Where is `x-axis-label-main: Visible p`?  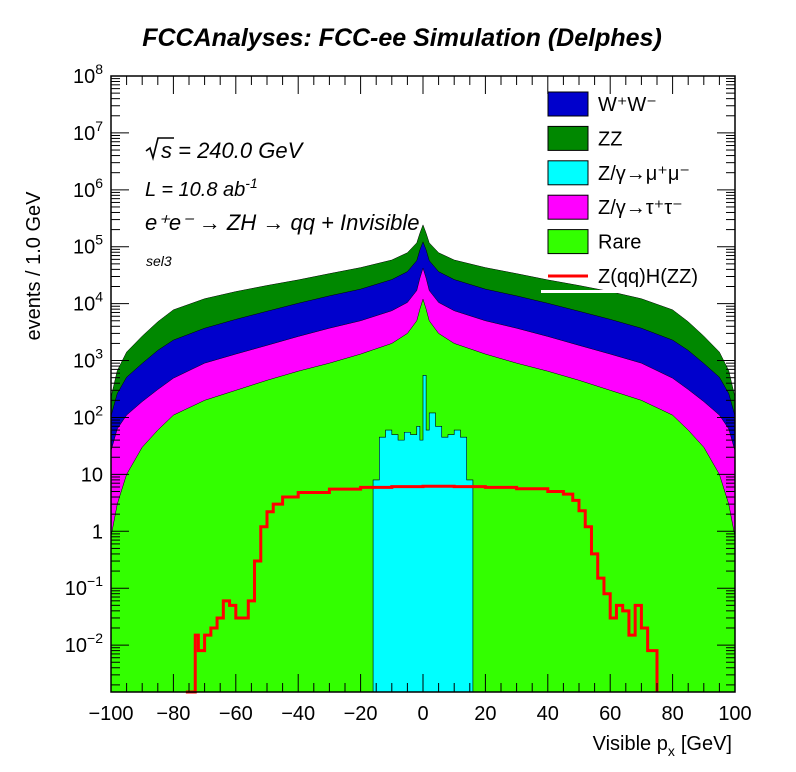
x-axis-label-main: Visible p is located at coordinates (630, 744).